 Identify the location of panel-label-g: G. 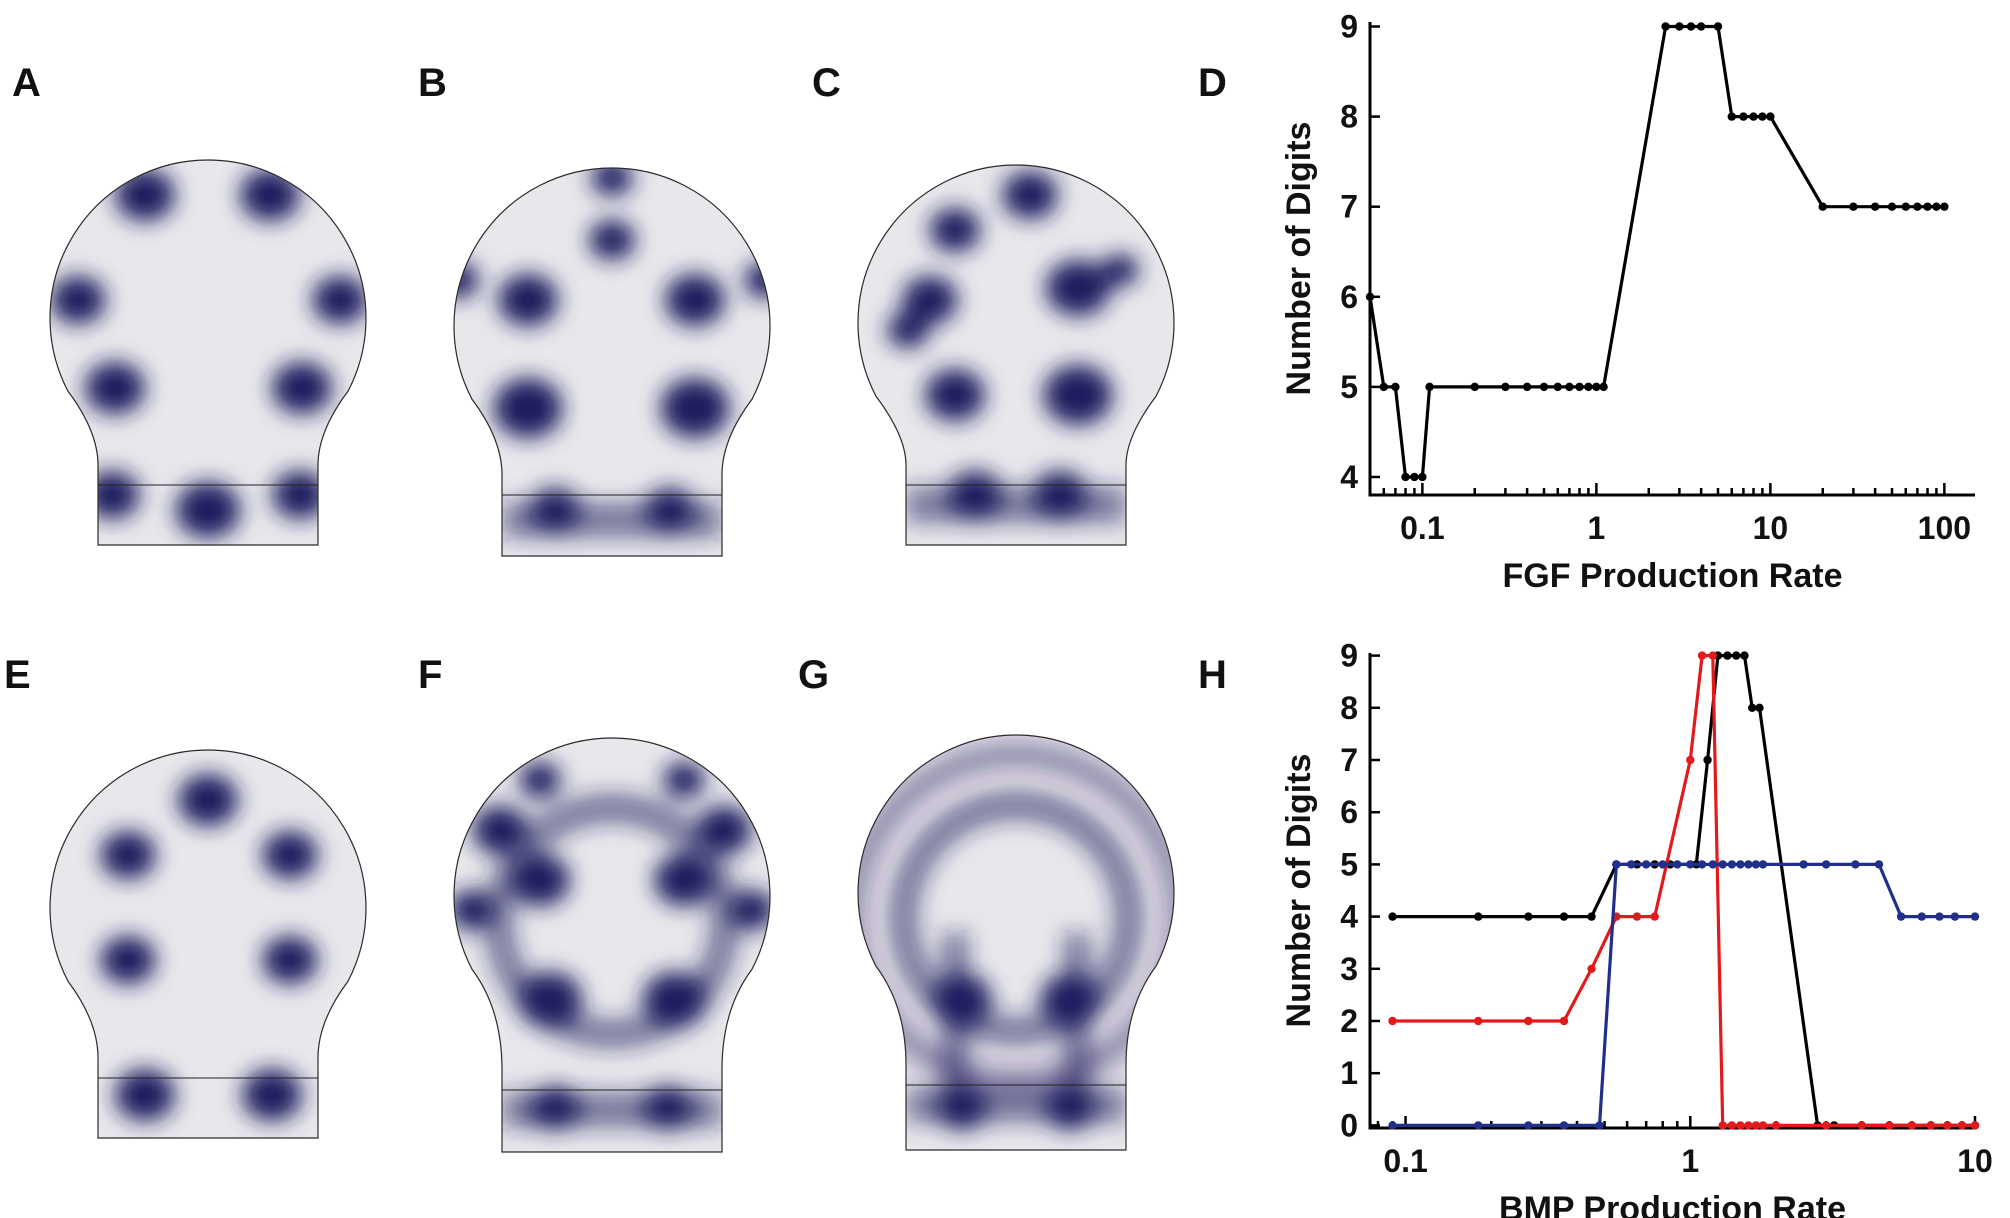
(813, 675).